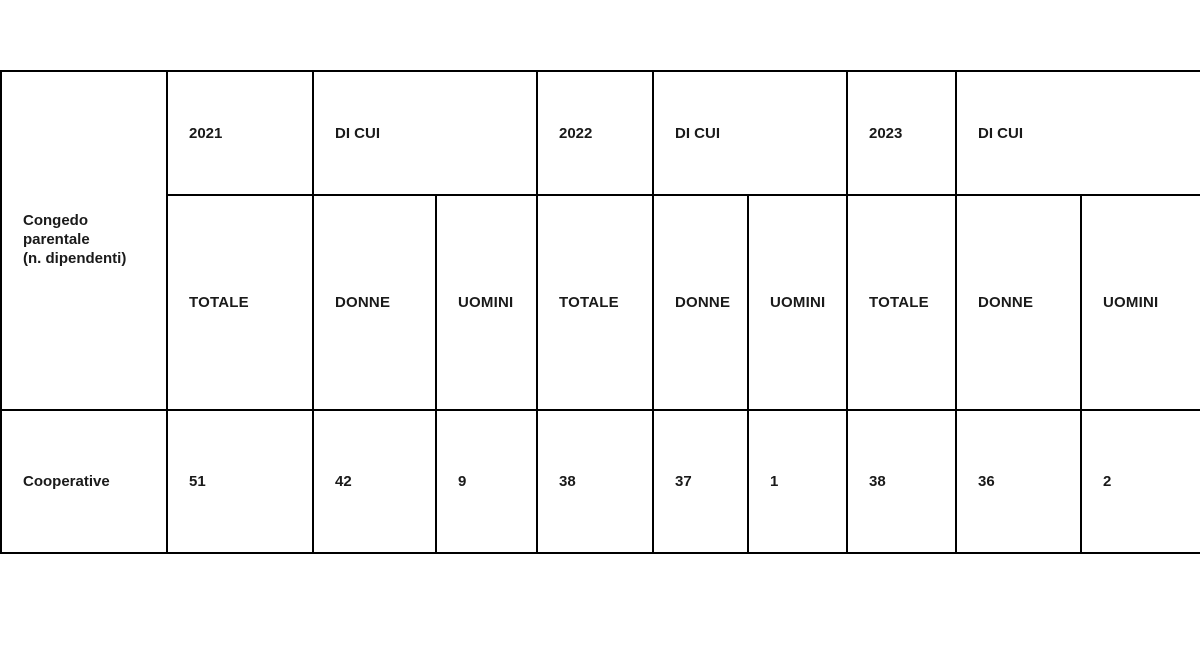  What do you see at coordinates (700, 481) in the screenshot?
I see `cell-2022-donne: 37` at bounding box center [700, 481].